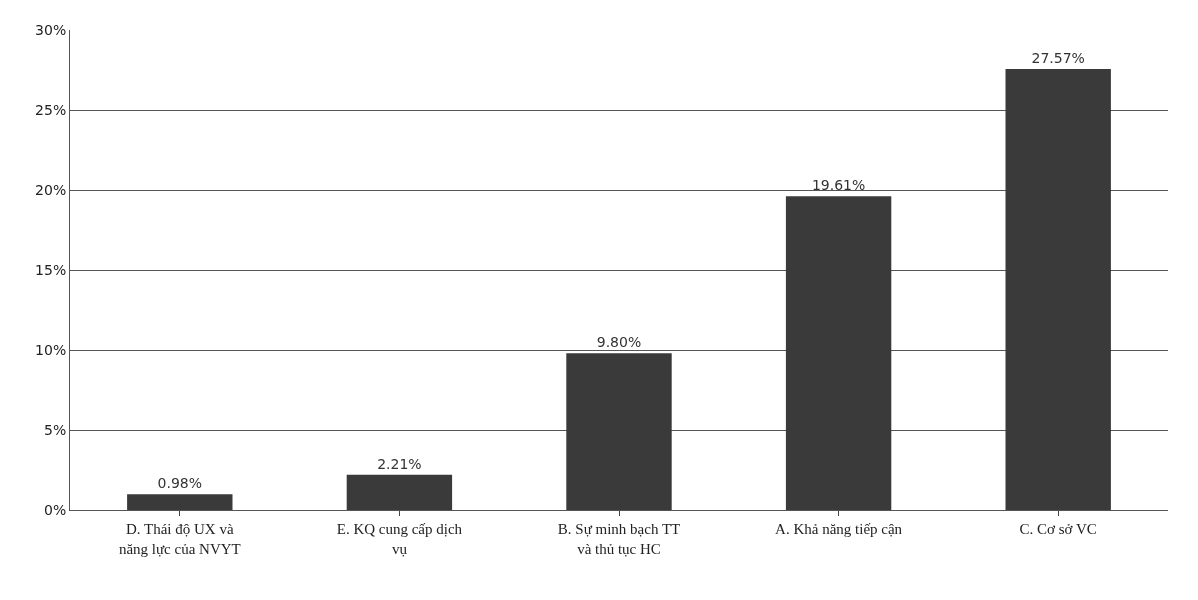 Image resolution: width=1198 pixels, height=600 pixels. I want to click on y-tick-label: 20%, so click(51, 189).